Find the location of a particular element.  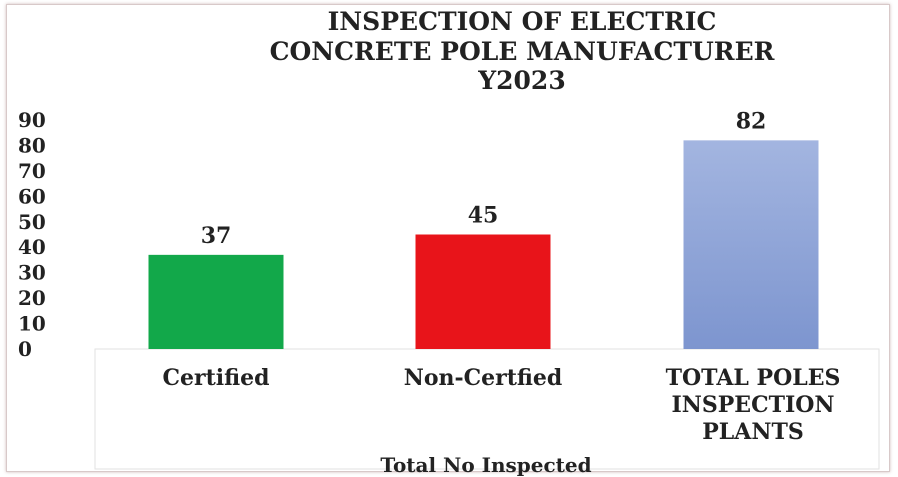

data-label: 82 is located at coordinates (751, 121).